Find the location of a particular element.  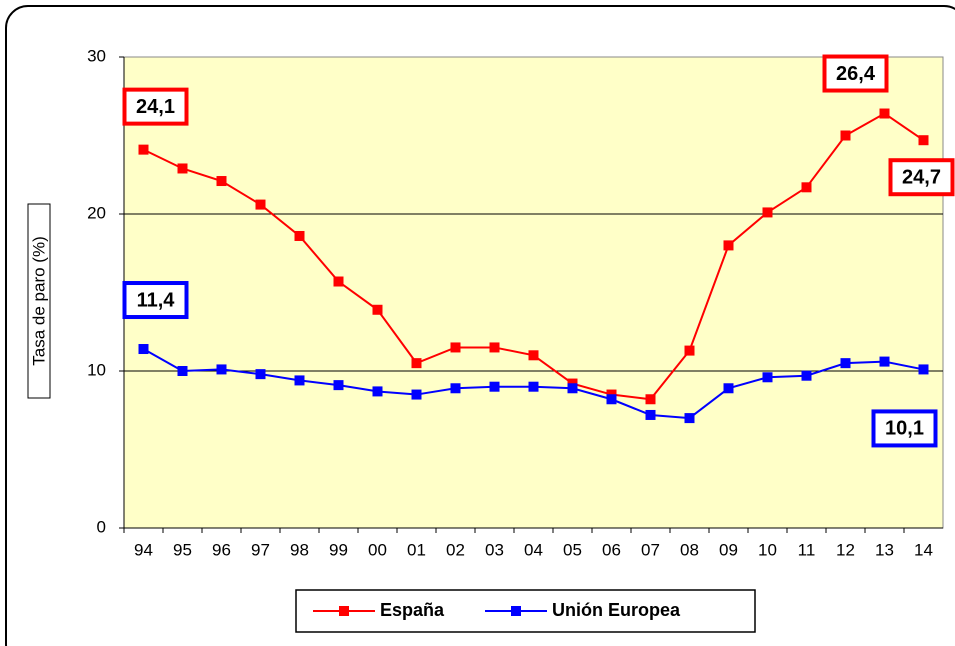

value-label: 11,4 is located at coordinates (156, 300).